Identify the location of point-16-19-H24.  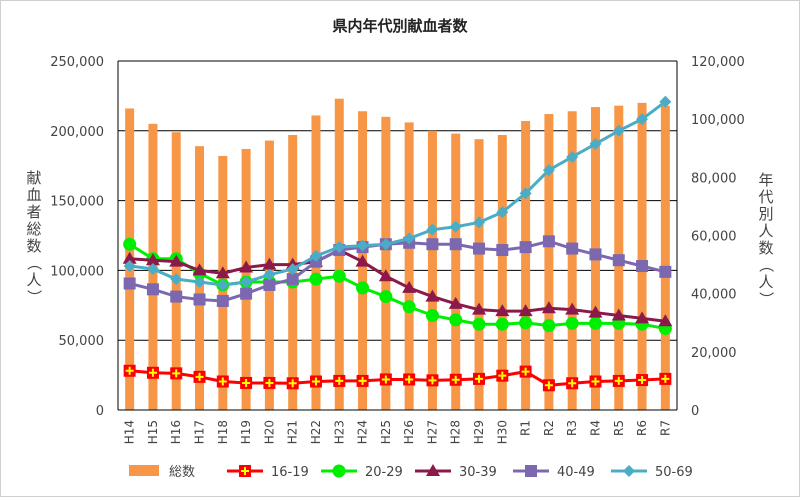
(362, 380).